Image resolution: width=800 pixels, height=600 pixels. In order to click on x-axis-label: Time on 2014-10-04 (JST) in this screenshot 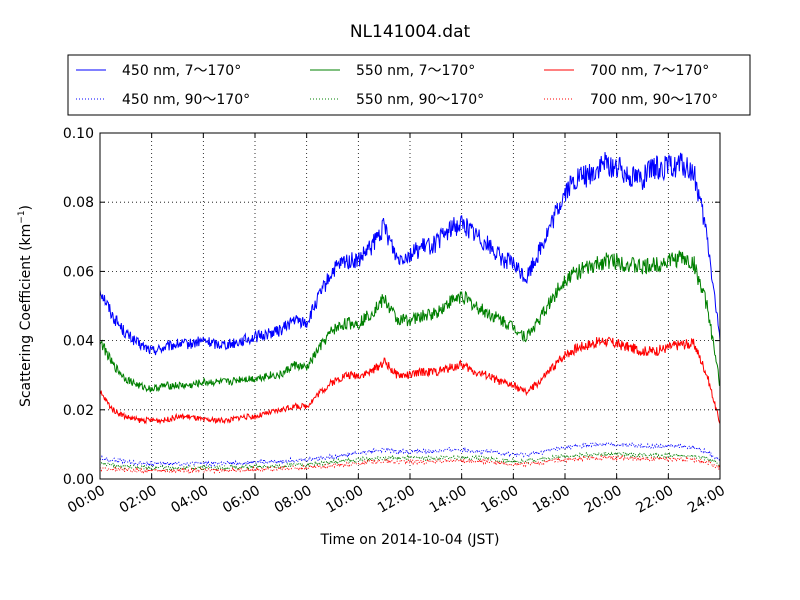, I will do `click(410, 540)`.